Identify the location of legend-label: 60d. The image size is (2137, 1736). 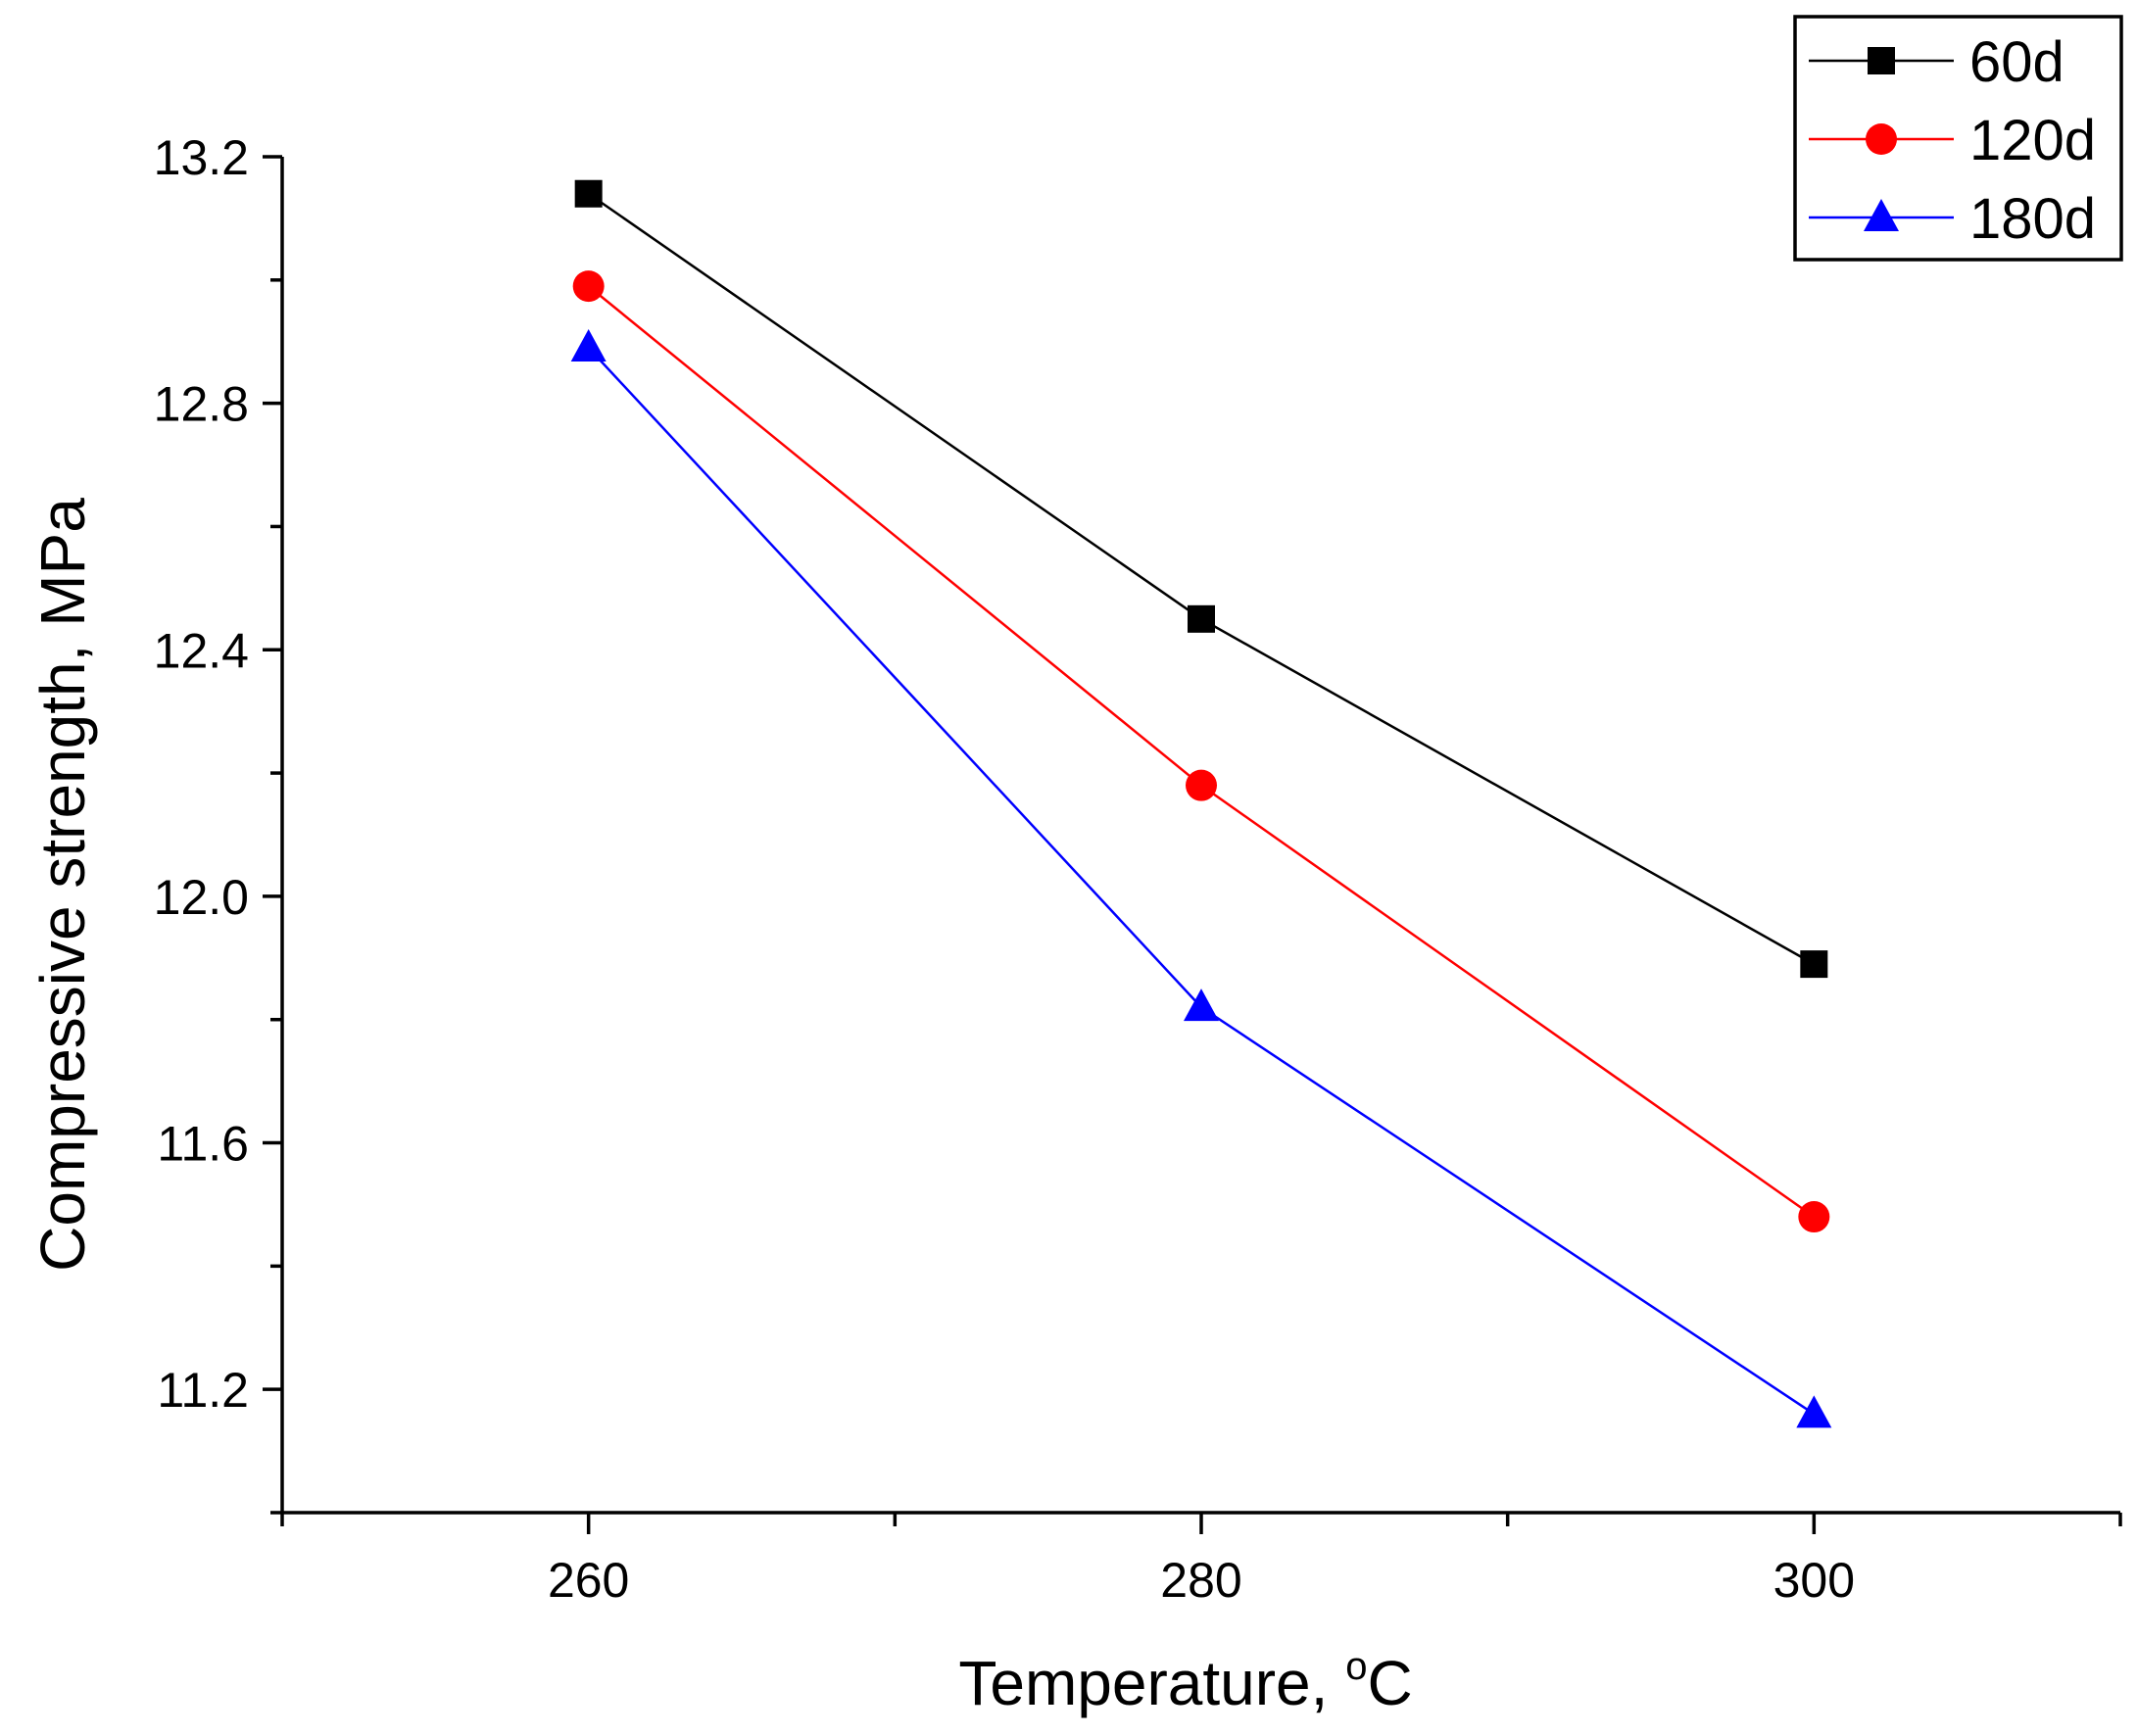
(2017, 62).